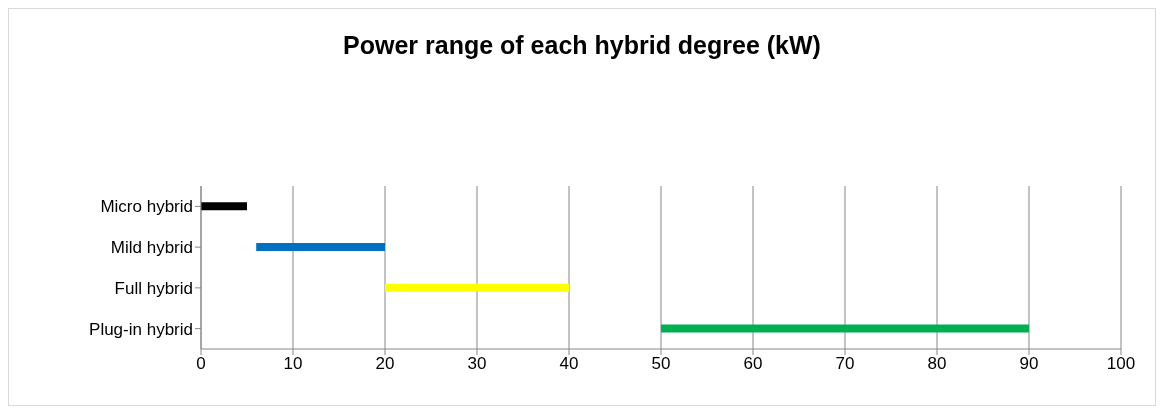 The width and height of the screenshot is (1164, 414). I want to click on x-tick-label: 80, so click(937, 364).